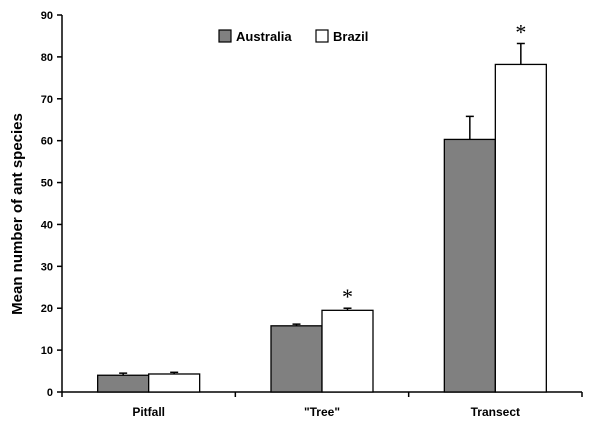  I want to click on legend-label-australia: Australia, so click(264, 36).